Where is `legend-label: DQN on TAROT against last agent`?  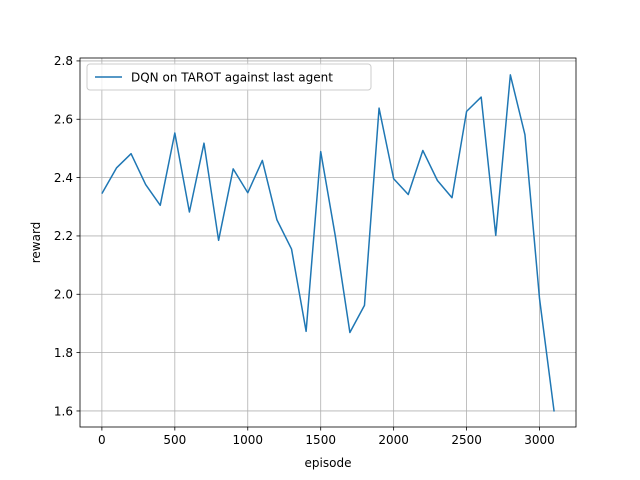 legend-label: DQN on TAROT against last agent is located at coordinates (232, 77).